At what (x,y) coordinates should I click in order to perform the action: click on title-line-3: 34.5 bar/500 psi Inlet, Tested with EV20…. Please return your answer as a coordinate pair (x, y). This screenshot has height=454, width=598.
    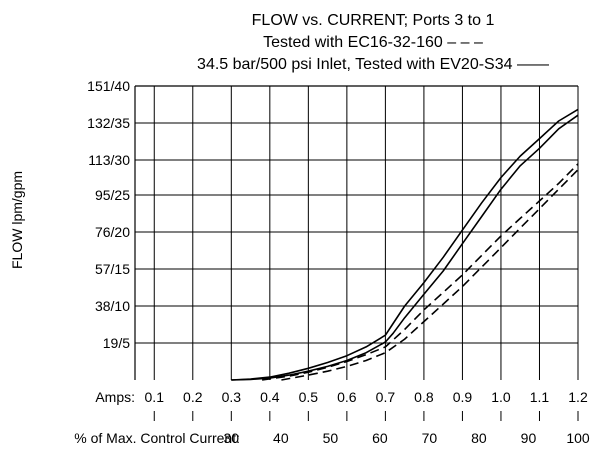
    Looking at the image, I should click on (373, 64).